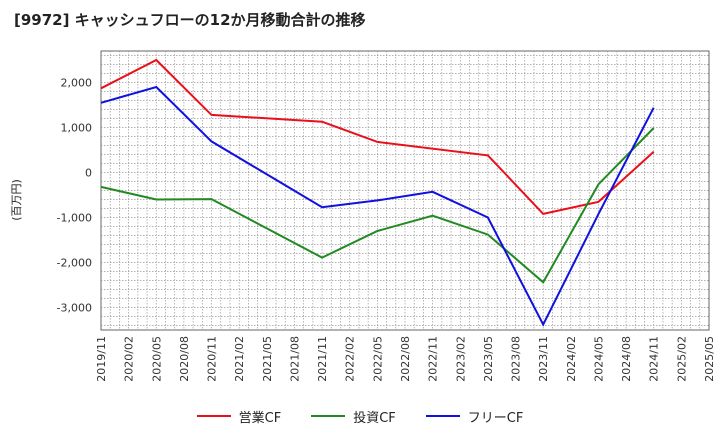 This screenshot has width=720, height=440. Describe the element at coordinates (350, 359) in the screenshot. I see `x-tick-label: 2022/02` at that location.